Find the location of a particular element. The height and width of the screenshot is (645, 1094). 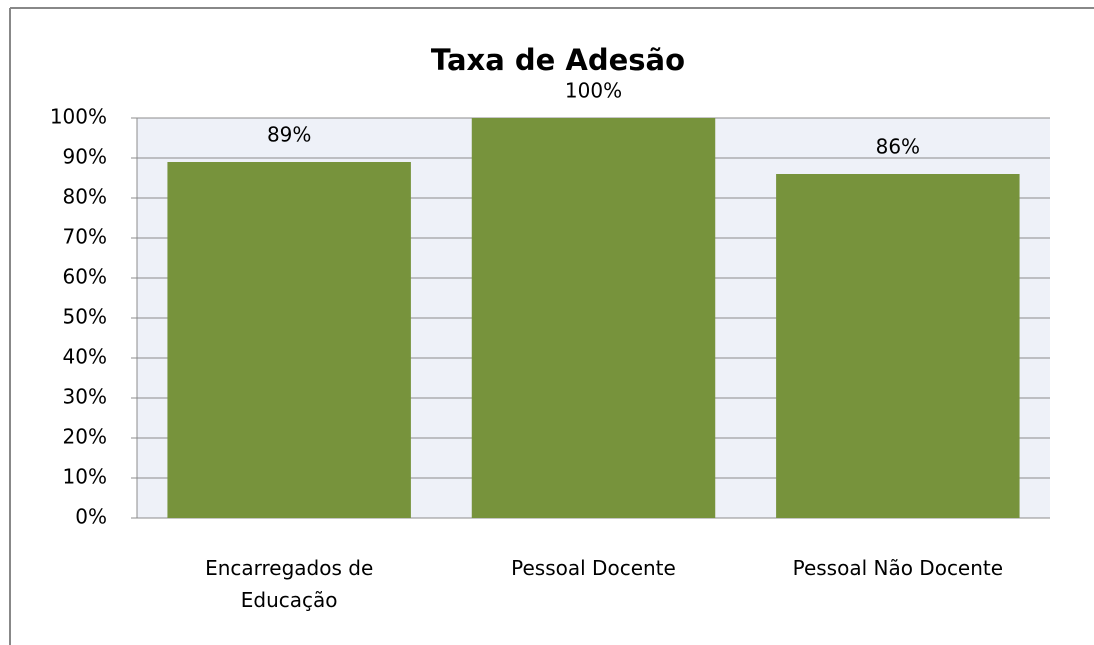

y-tick-label: 10% is located at coordinates (85, 477).